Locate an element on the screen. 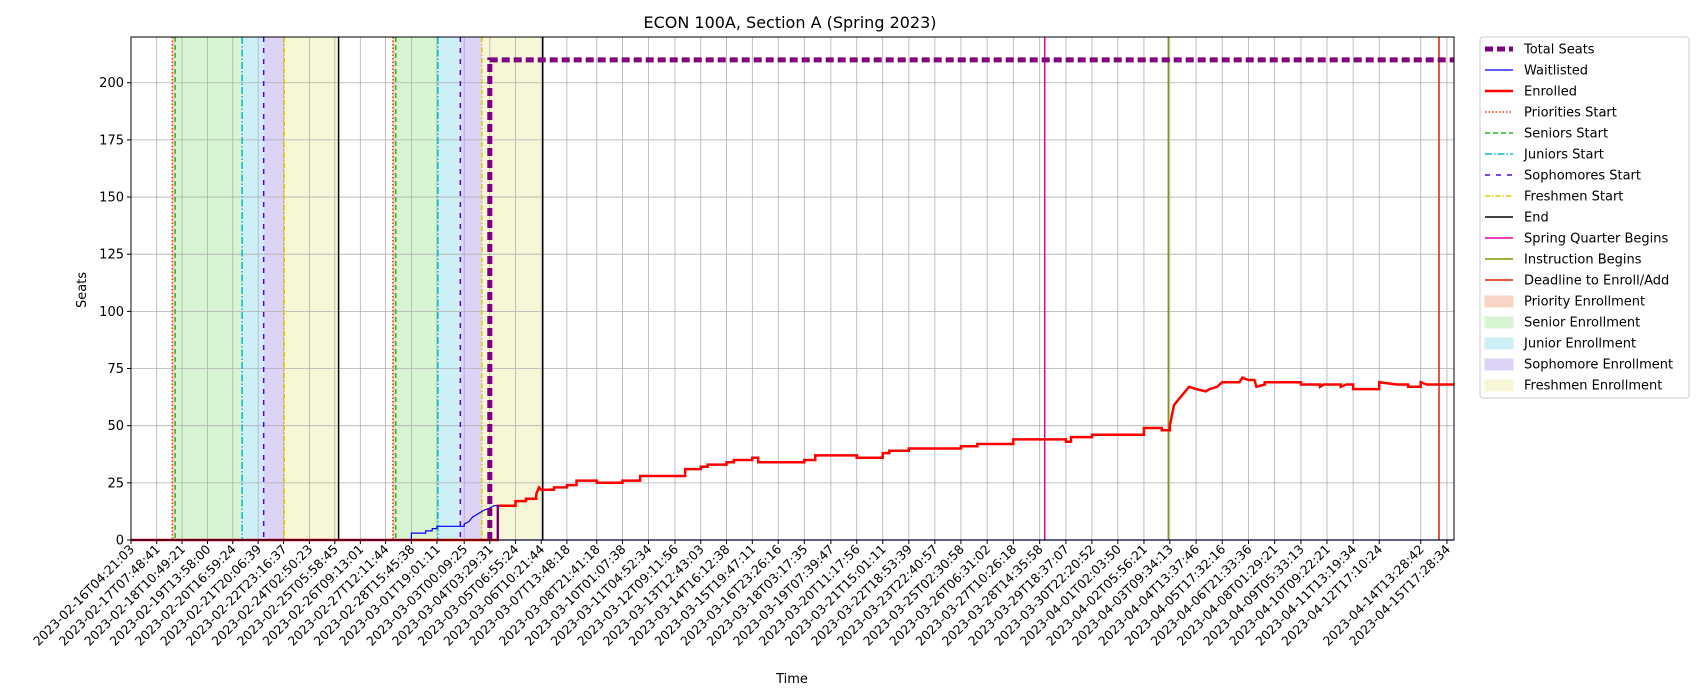  legend-label-juniors-start: Juniors Start is located at coordinates (1563, 155).